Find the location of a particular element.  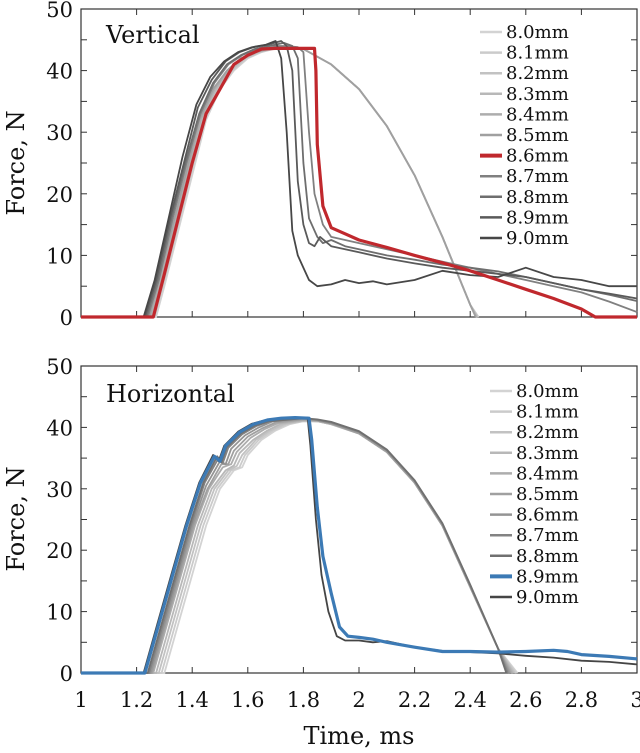

vertical-legend-label: 8.0mm is located at coordinates (537, 32).